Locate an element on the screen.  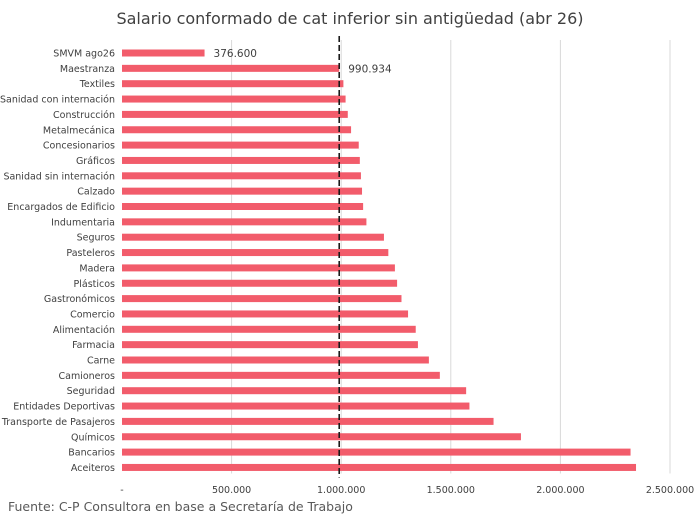
category-label: Camioneros is located at coordinates (87, 376).